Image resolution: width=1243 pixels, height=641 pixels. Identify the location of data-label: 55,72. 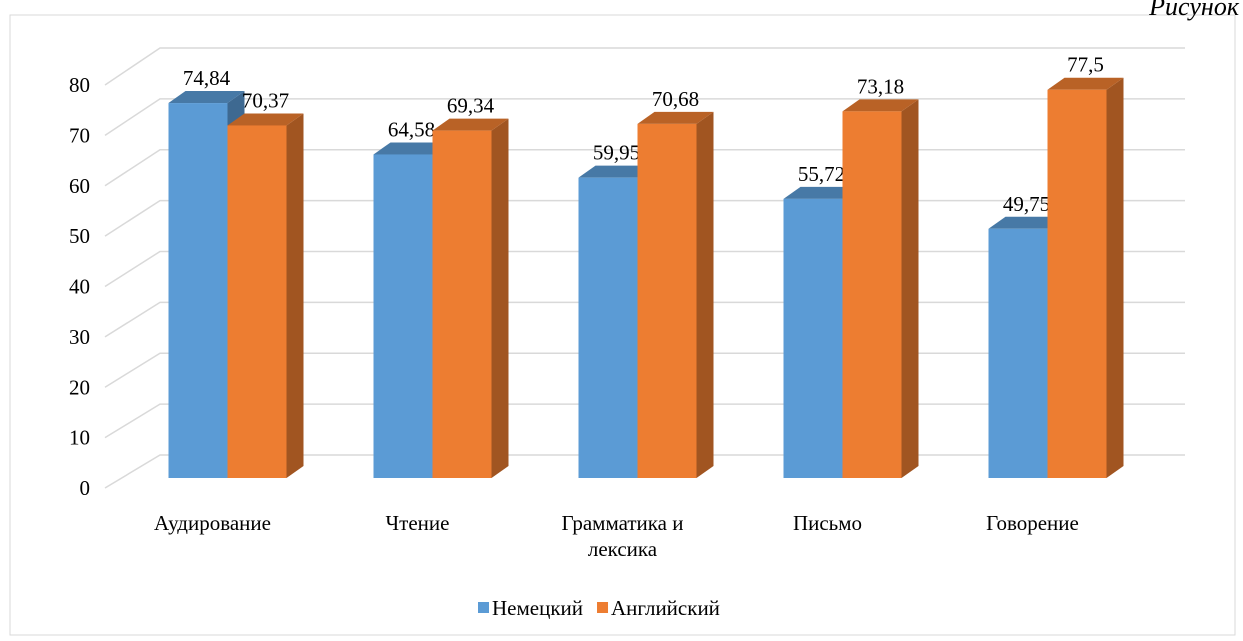
(821, 174).